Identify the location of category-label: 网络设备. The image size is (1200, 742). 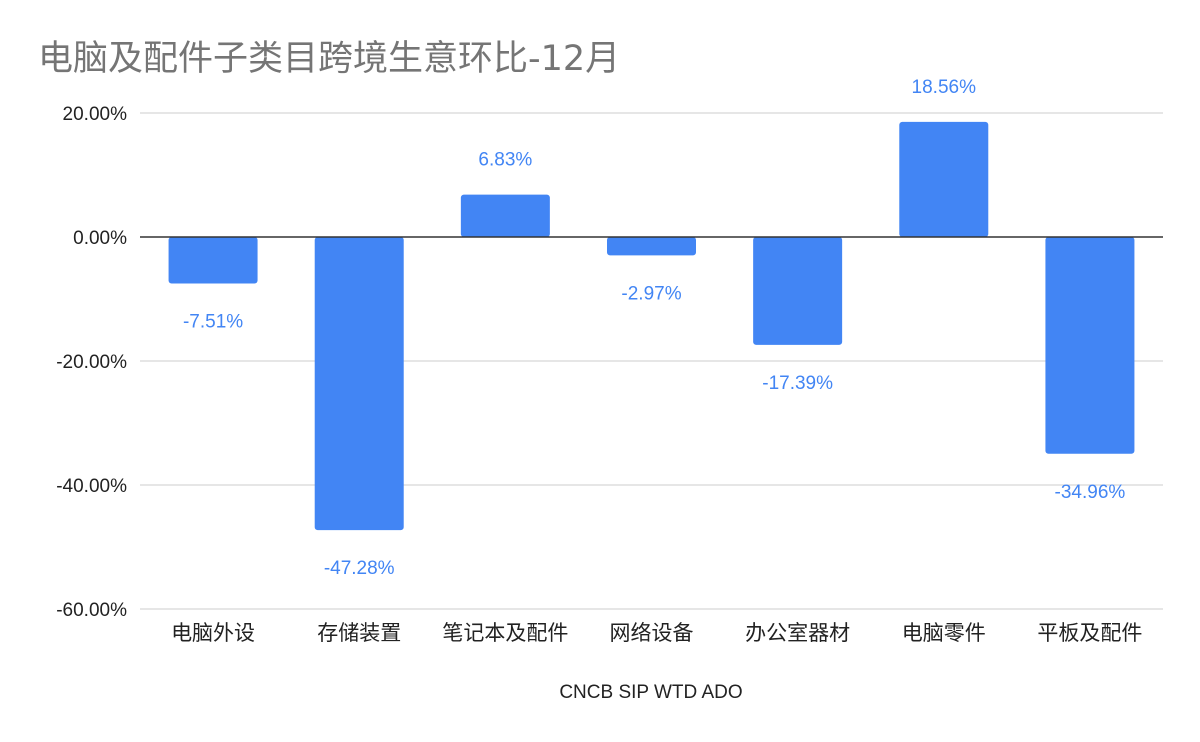
(652, 633).